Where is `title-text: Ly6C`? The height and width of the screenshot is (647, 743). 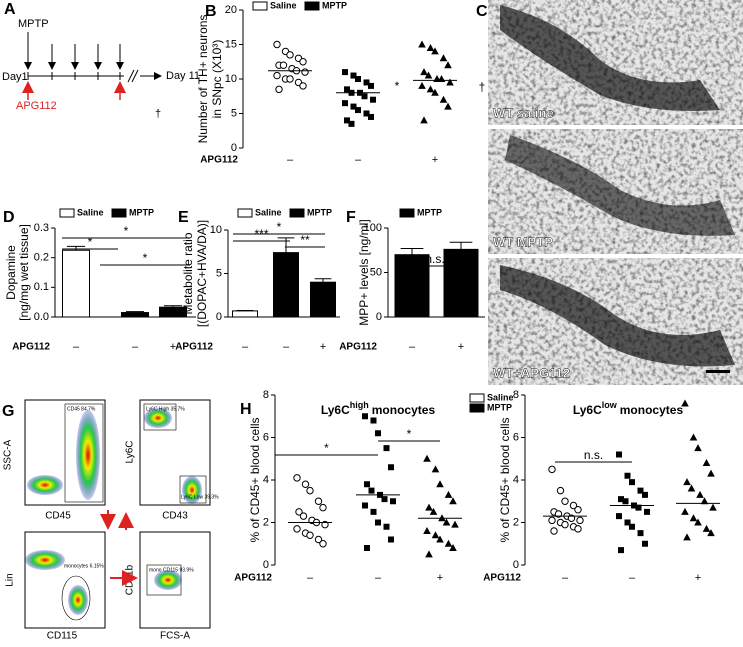
title-text: Ly6C is located at coordinates (587, 410).